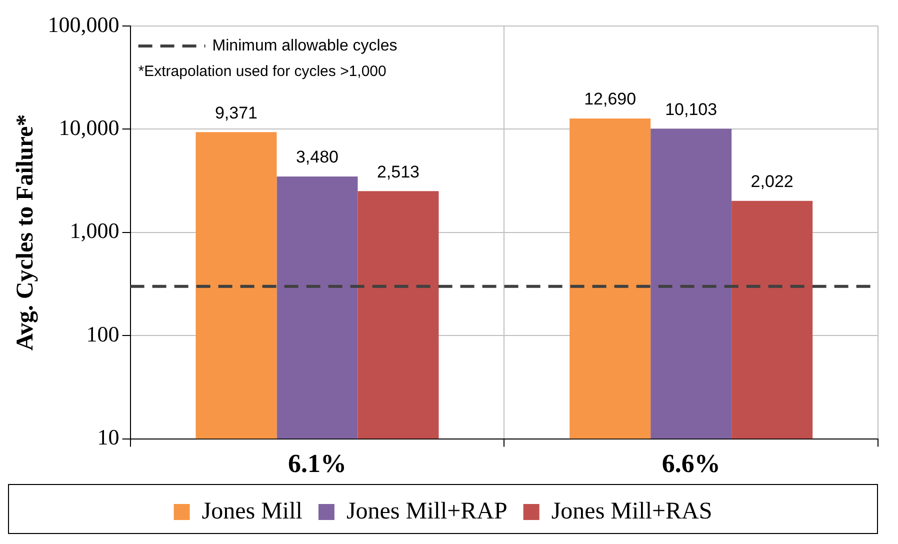 The image size is (898, 544). I want to click on legend-label: Jones Mill+RAP, so click(427, 511).